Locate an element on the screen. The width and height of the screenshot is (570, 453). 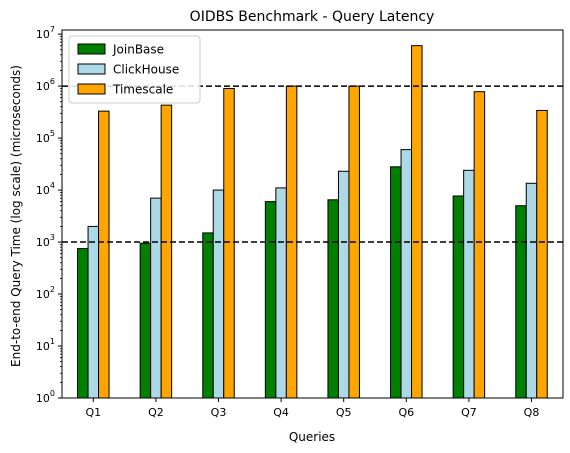
x-tick-label-q6: Q6 is located at coordinates (406, 412).